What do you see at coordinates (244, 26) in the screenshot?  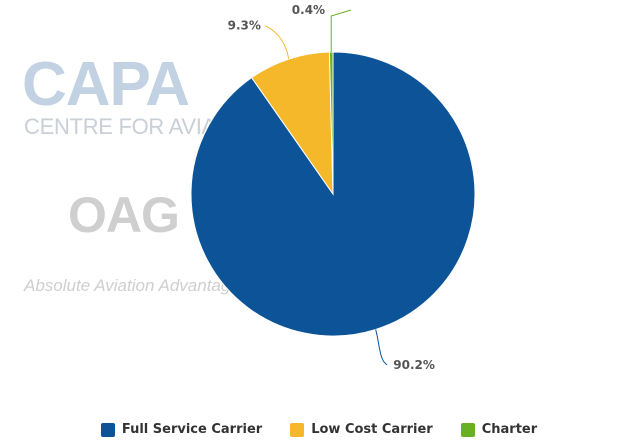 I see `data-label-low-cost-carrier: 9.3%` at bounding box center [244, 26].